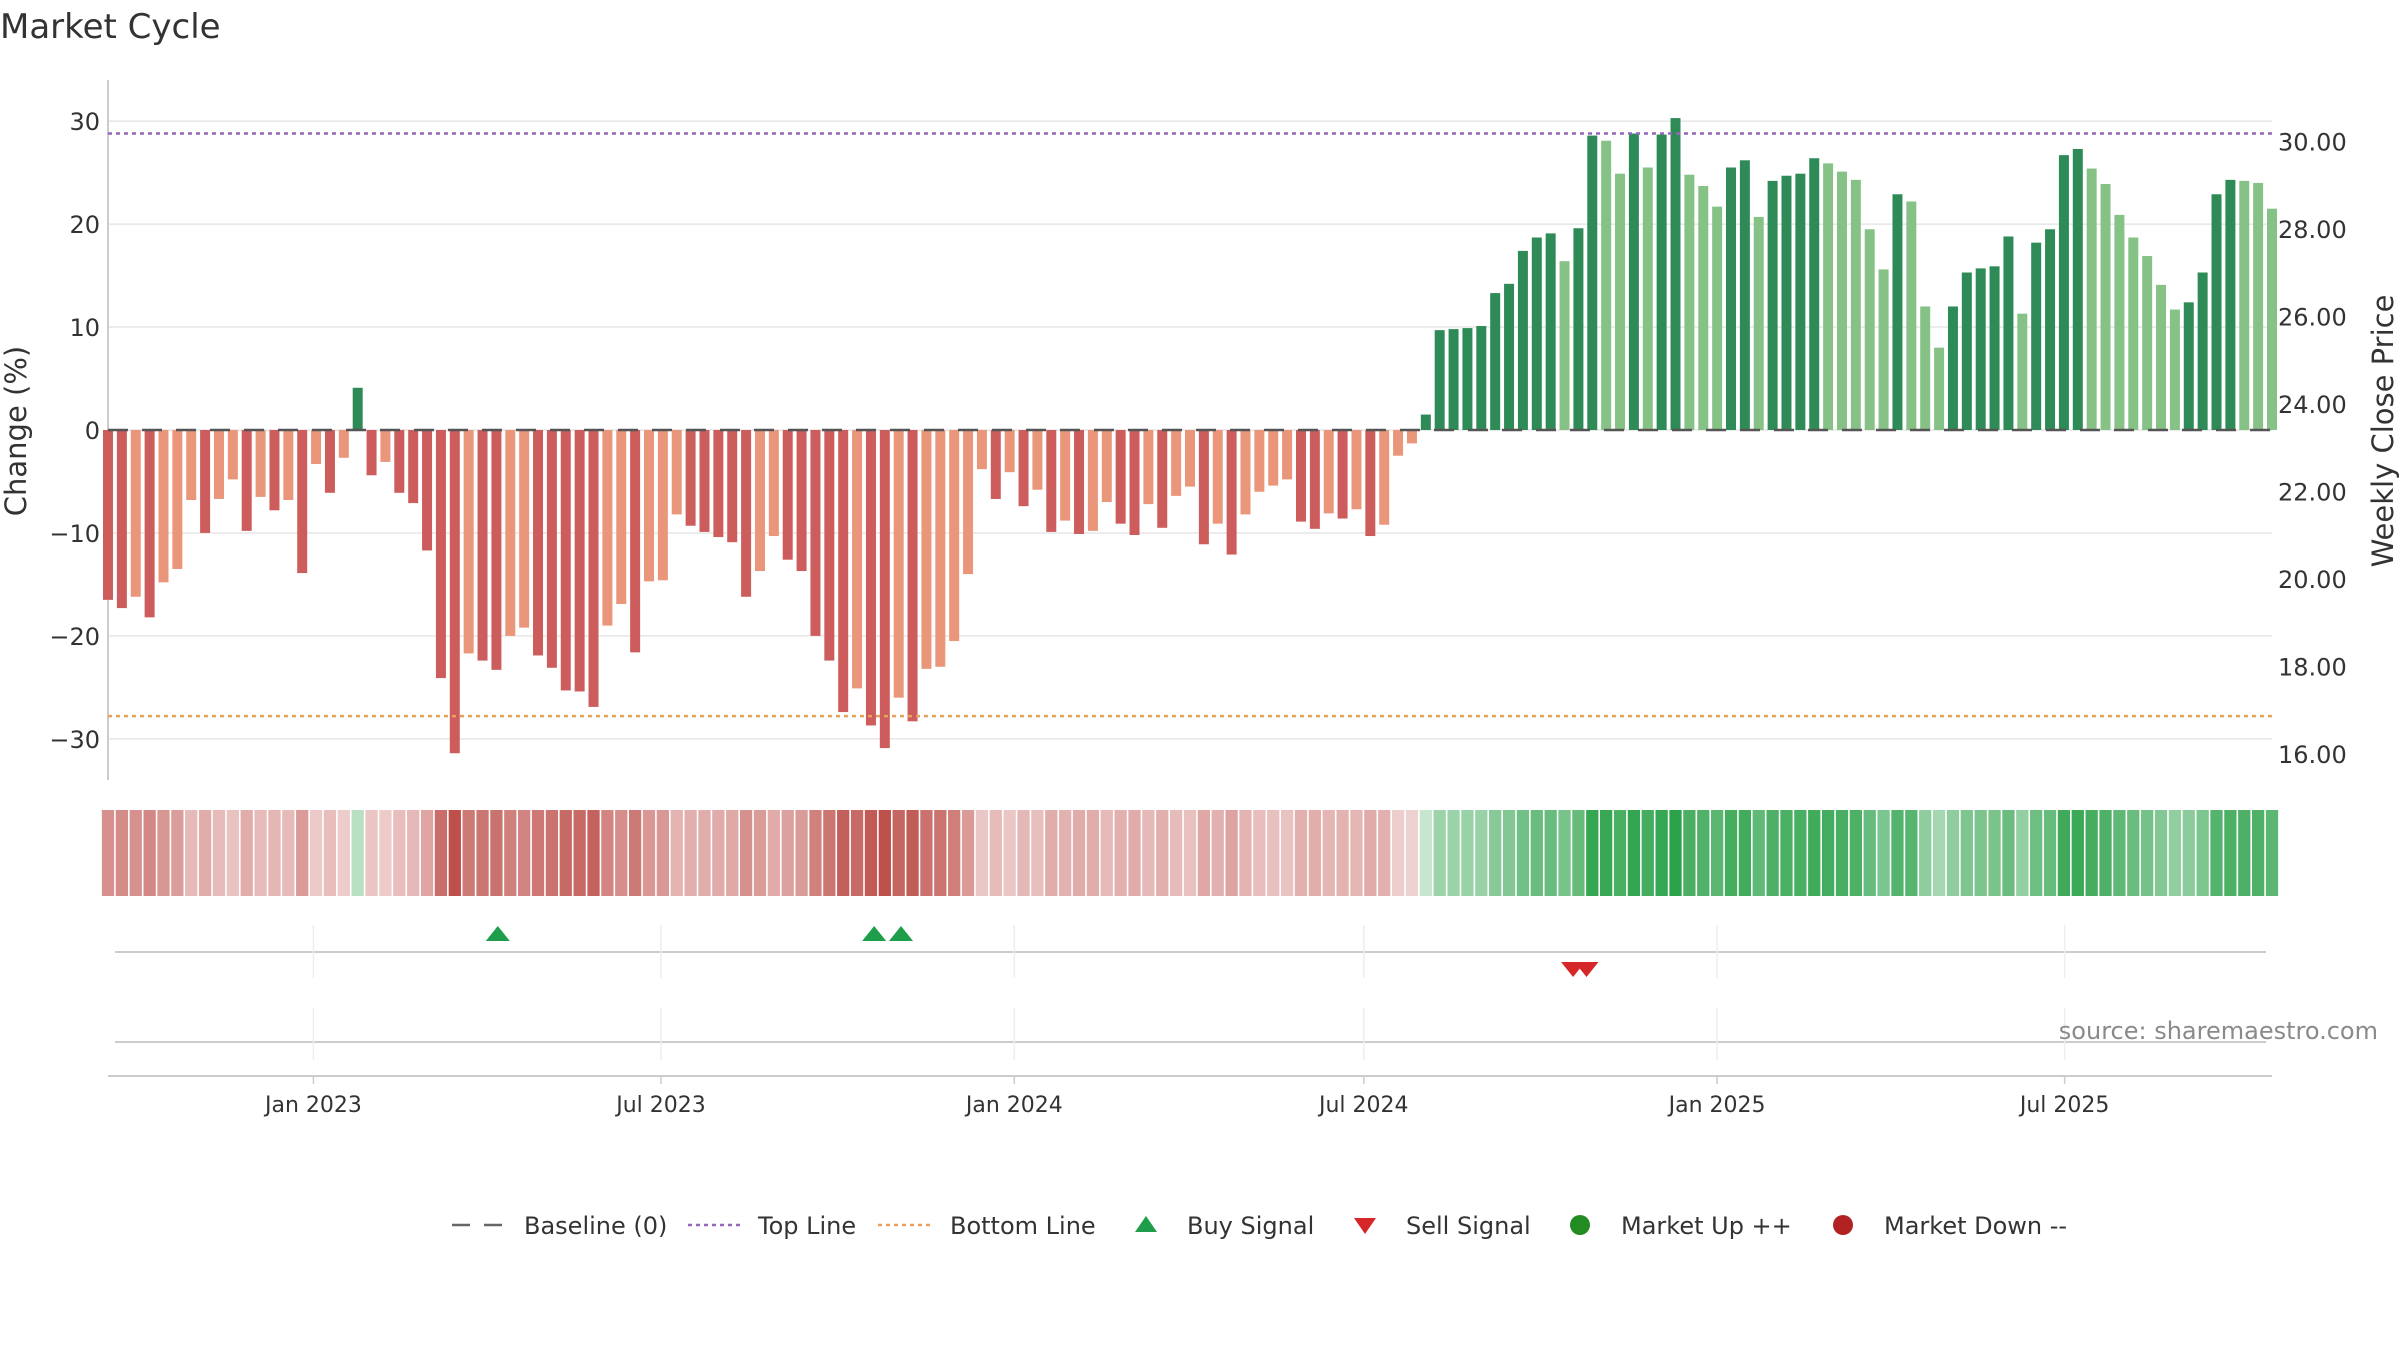 Image resolution: width=2400 pixels, height=1350 pixels. Describe the element at coordinates (2383, 431) in the screenshot. I see `y2-axis-title: Weekly Close Price` at that location.